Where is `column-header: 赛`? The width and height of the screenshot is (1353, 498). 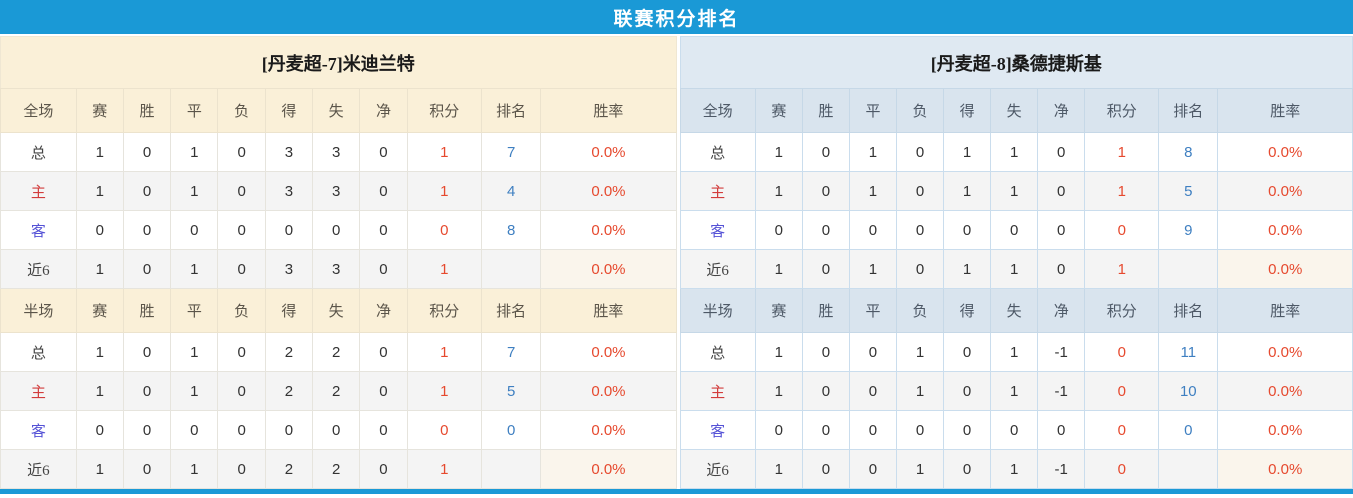
column-header: 赛 is located at coordinates (778, 110).